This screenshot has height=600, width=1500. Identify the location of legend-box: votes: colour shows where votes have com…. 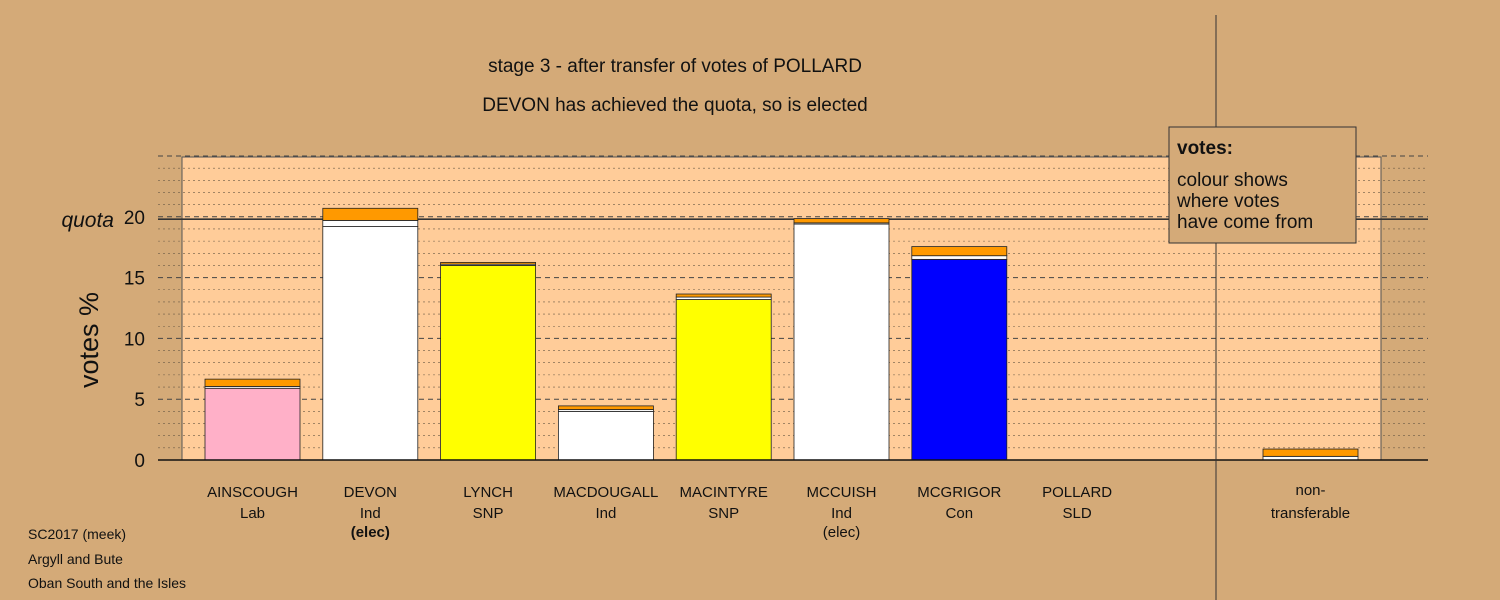
(1262, 185).